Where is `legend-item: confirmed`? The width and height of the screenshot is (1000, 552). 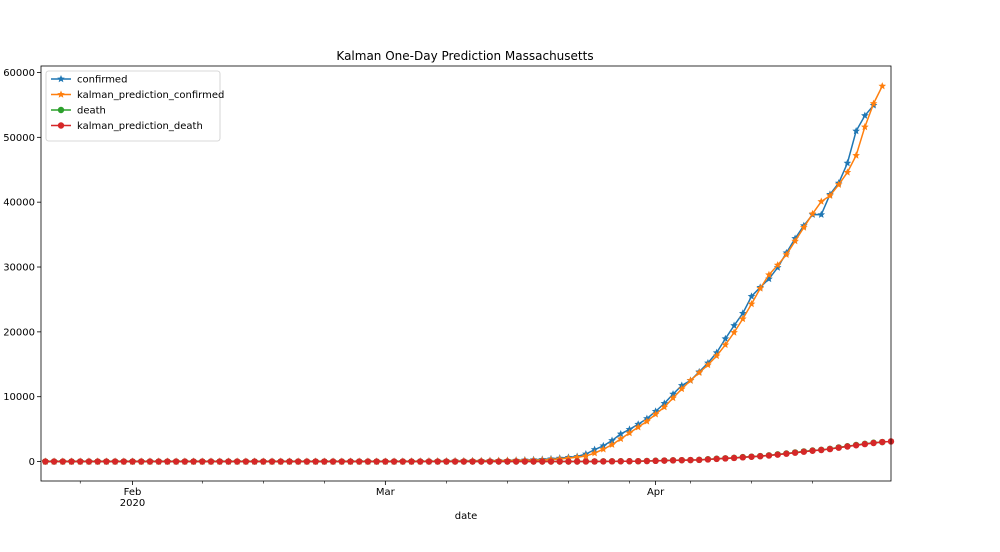
legend-item: confirmed is located at coordinates (89, 80).